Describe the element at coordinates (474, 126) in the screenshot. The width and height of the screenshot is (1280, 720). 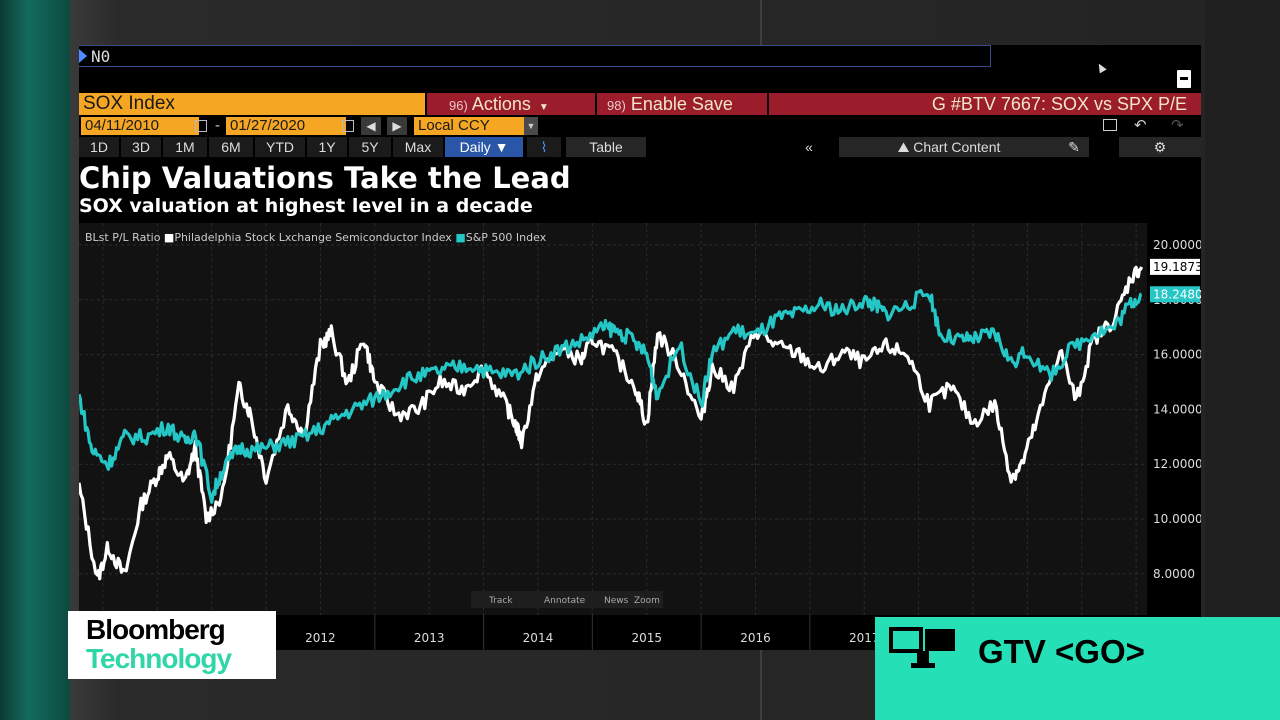
I see `currency-select: Local CCY` at that location.